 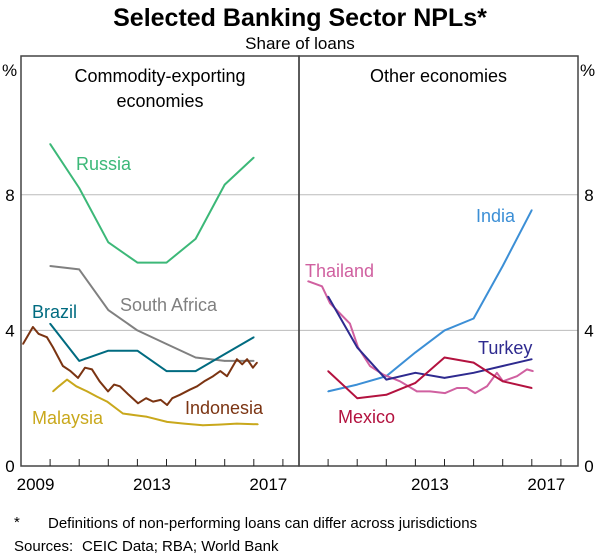 I want to click on series-line-brazil, so click(x=152, y=347).